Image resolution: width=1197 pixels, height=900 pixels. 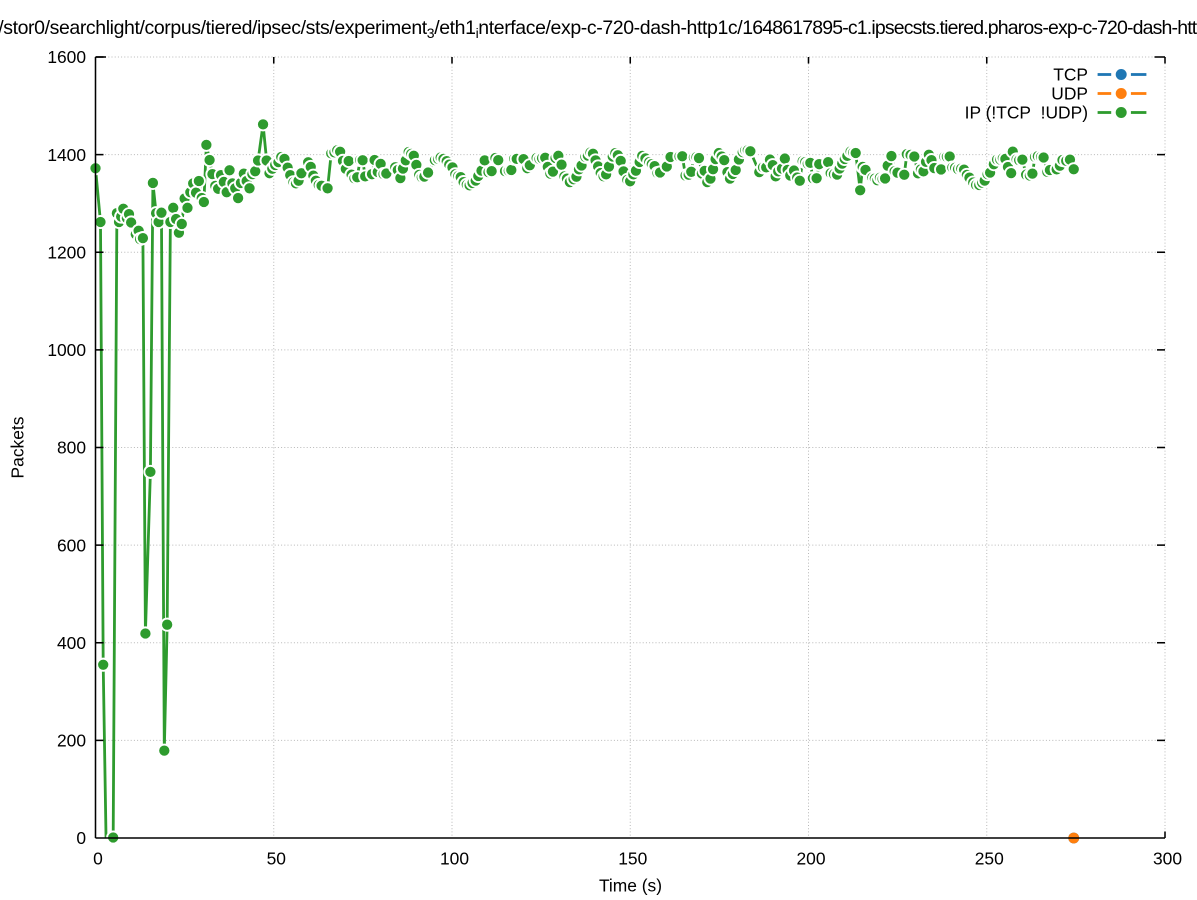 What do you see at coordinates (454, 859) in the screenshot?
I see `svg-text: 100` at bounding box center [454, 859].